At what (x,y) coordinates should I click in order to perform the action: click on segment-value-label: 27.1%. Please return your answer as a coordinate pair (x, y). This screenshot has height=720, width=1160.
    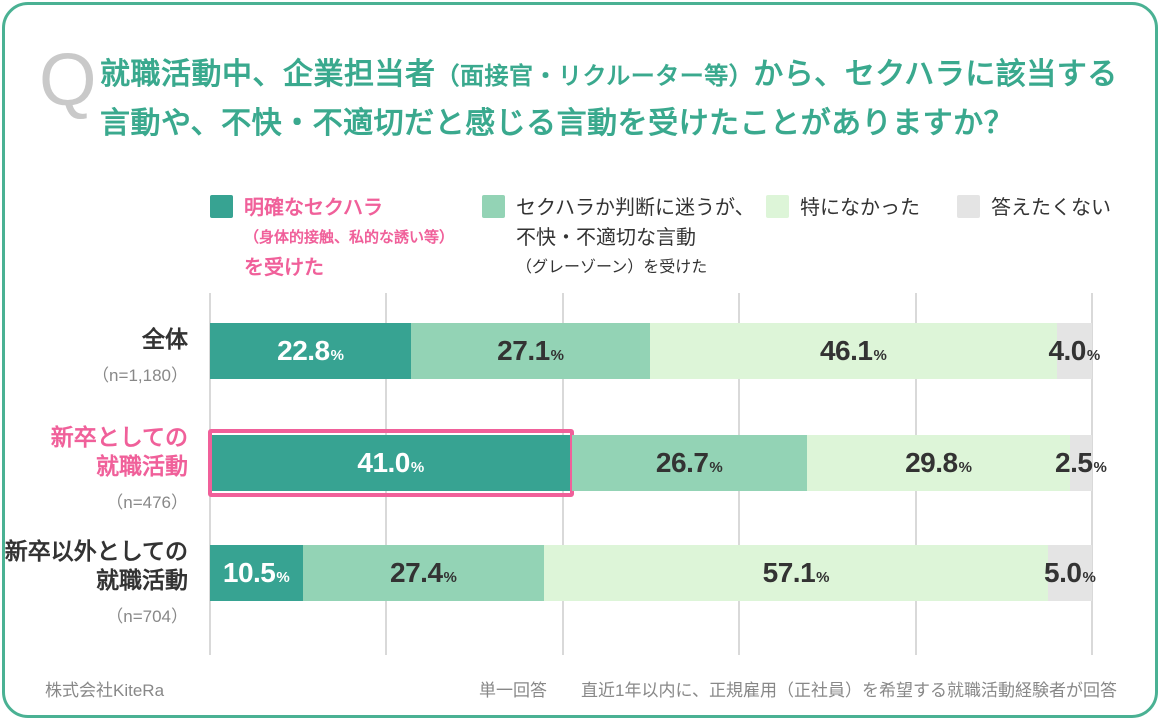
    Looking at the image, I should click on (531, 350).